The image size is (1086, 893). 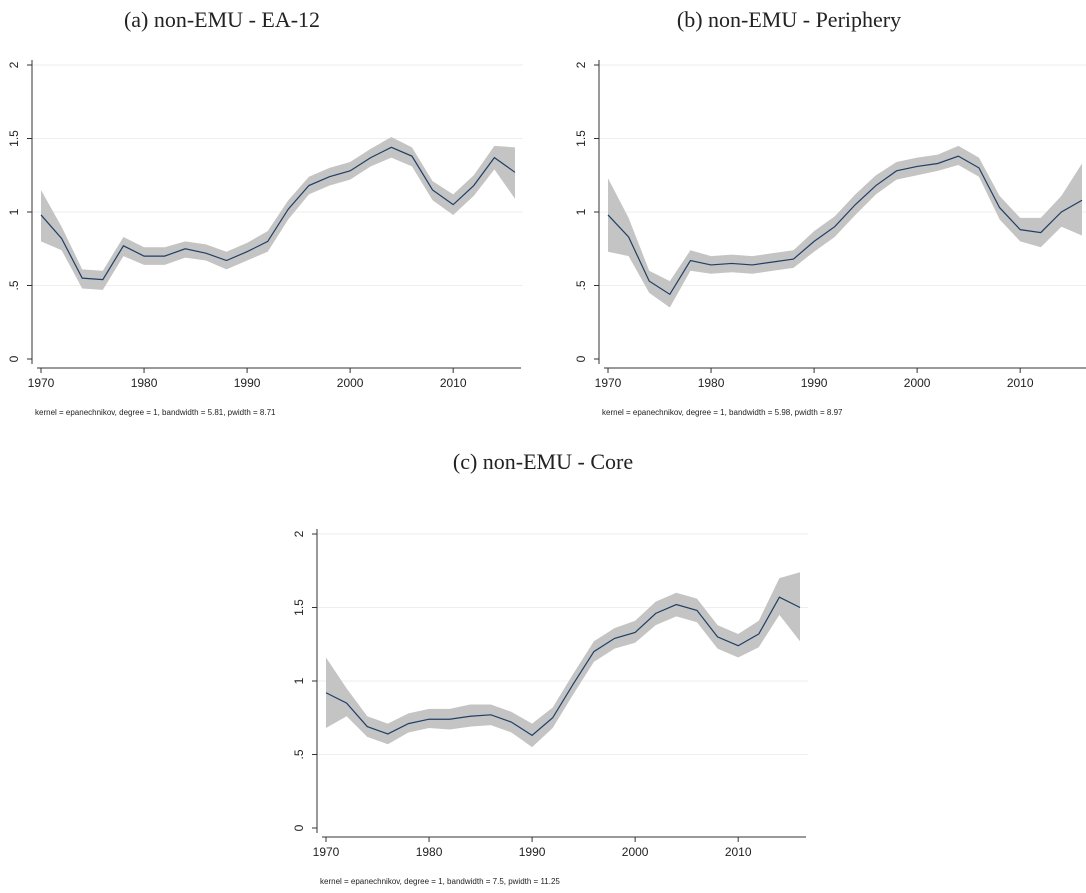 I want to click on subplot-title: (b) non-EMU - Periphery, so click(x=789, y=19).